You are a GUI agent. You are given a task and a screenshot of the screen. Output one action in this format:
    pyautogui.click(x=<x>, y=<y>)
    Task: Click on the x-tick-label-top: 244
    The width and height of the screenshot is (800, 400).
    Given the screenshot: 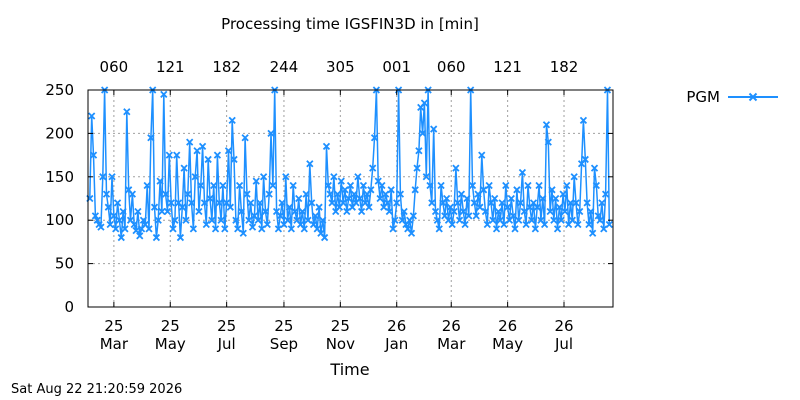 What is the action you would take?
    pyautogui.click(x=284, y=67)
    